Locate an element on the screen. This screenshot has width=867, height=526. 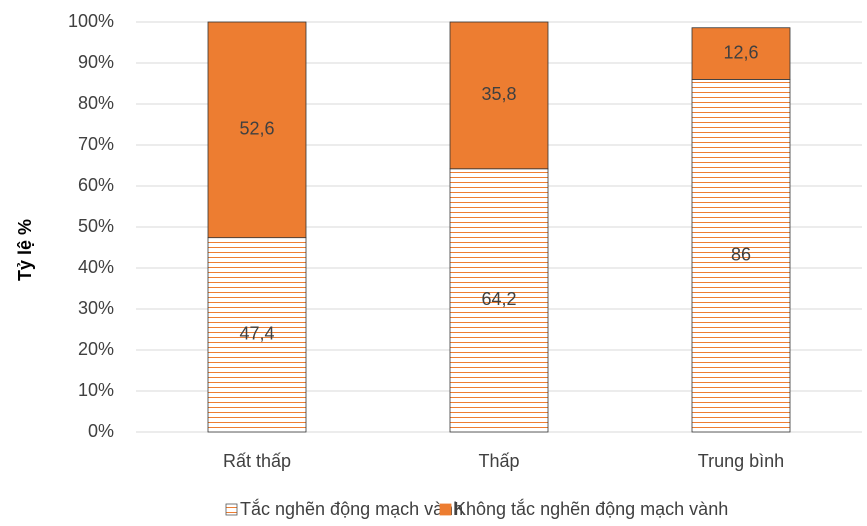
x-tick-label: Trung bình is located at coordinates (741, 461).